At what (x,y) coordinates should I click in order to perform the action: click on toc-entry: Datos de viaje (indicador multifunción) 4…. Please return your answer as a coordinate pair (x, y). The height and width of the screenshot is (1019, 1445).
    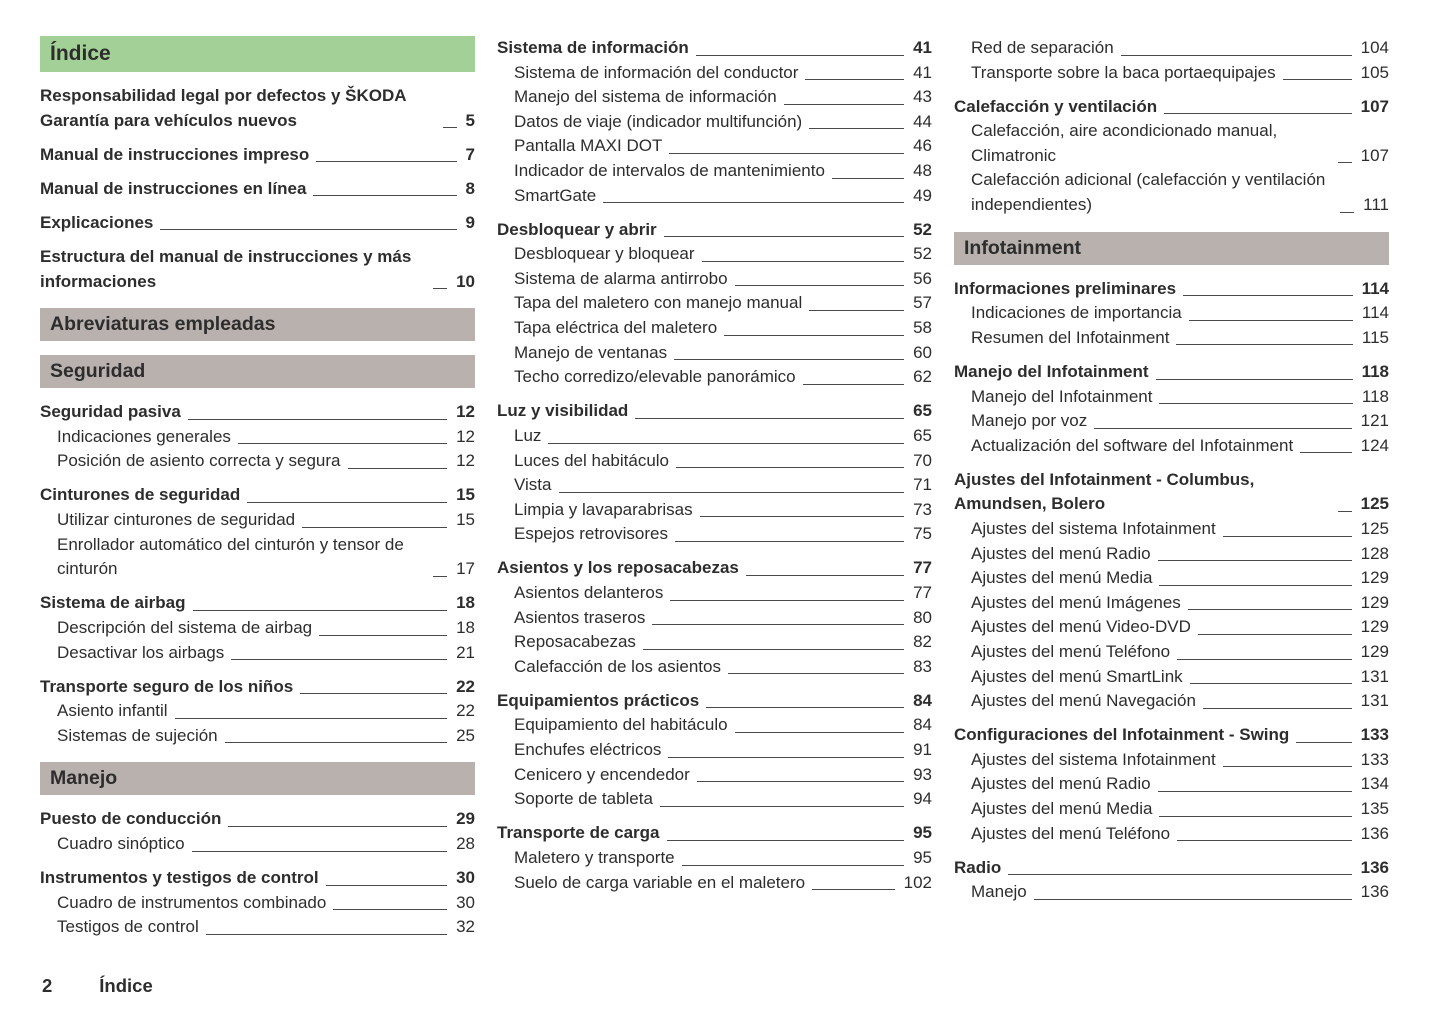
    Looking at the image, I should click on (714, 122).